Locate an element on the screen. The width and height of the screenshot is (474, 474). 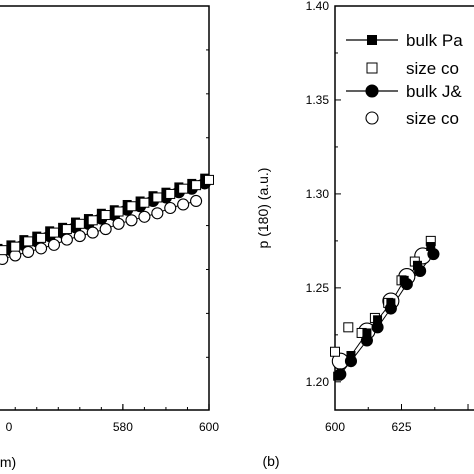
y-tick-label: 1.30 is located at coordinates (318, 194).